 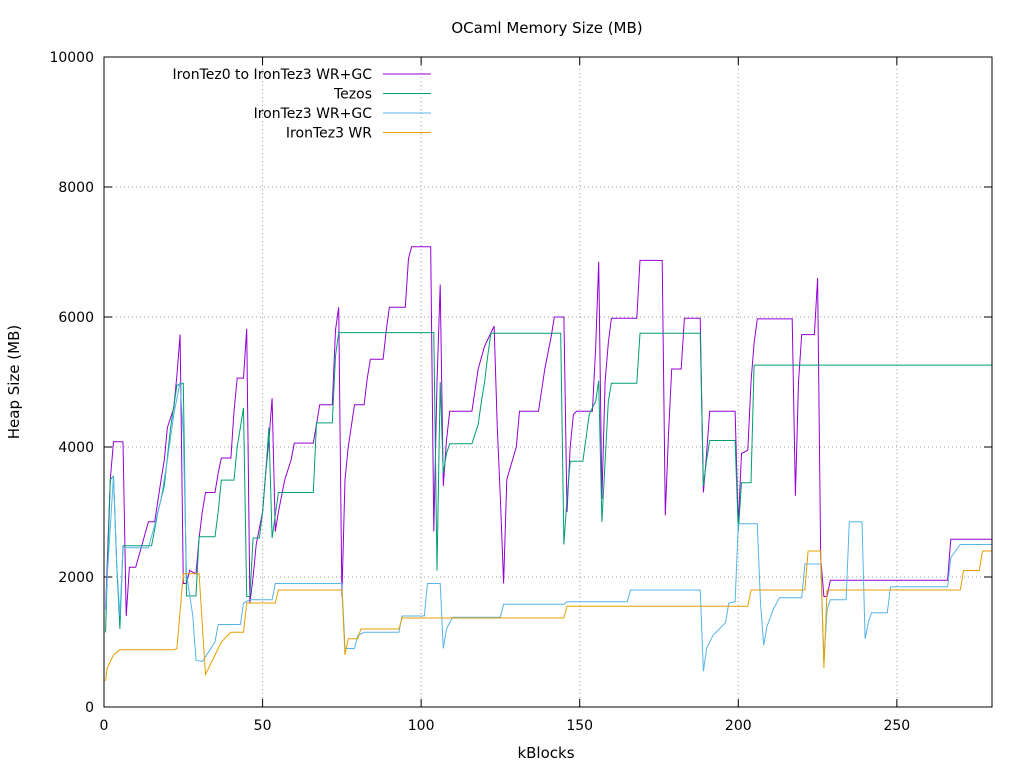 What do you see at coordinates (263, 726) in the screenshot?
I see `x-tick-label: 50` at bounding box center [263, 726].